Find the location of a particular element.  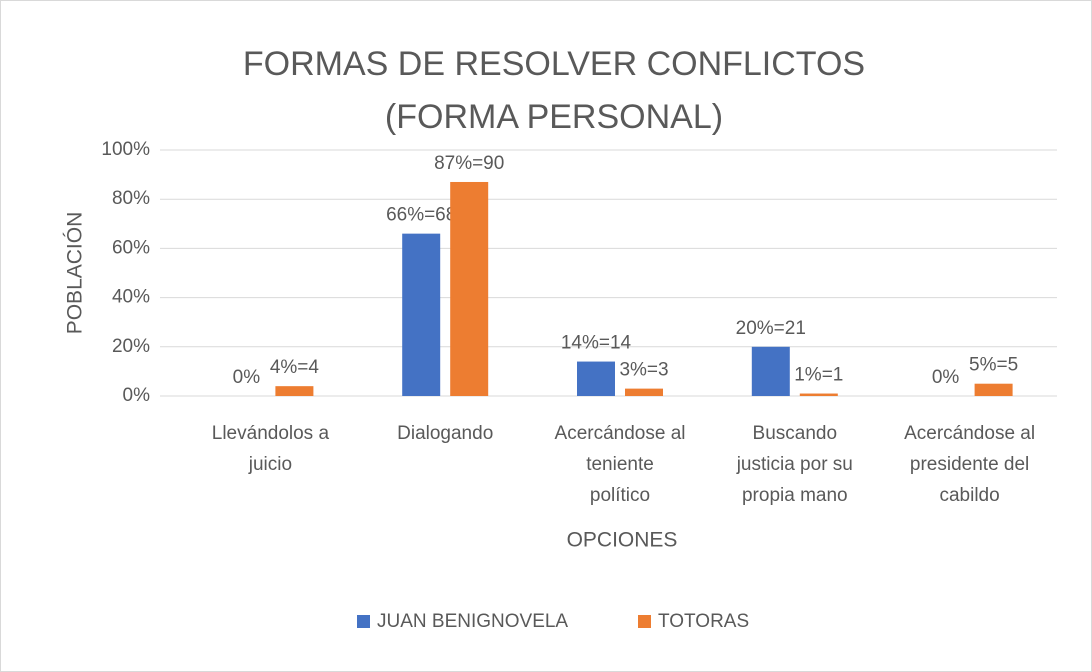

x-tick-label: Llevándolos a juicio is located at coordinates (271, 449).